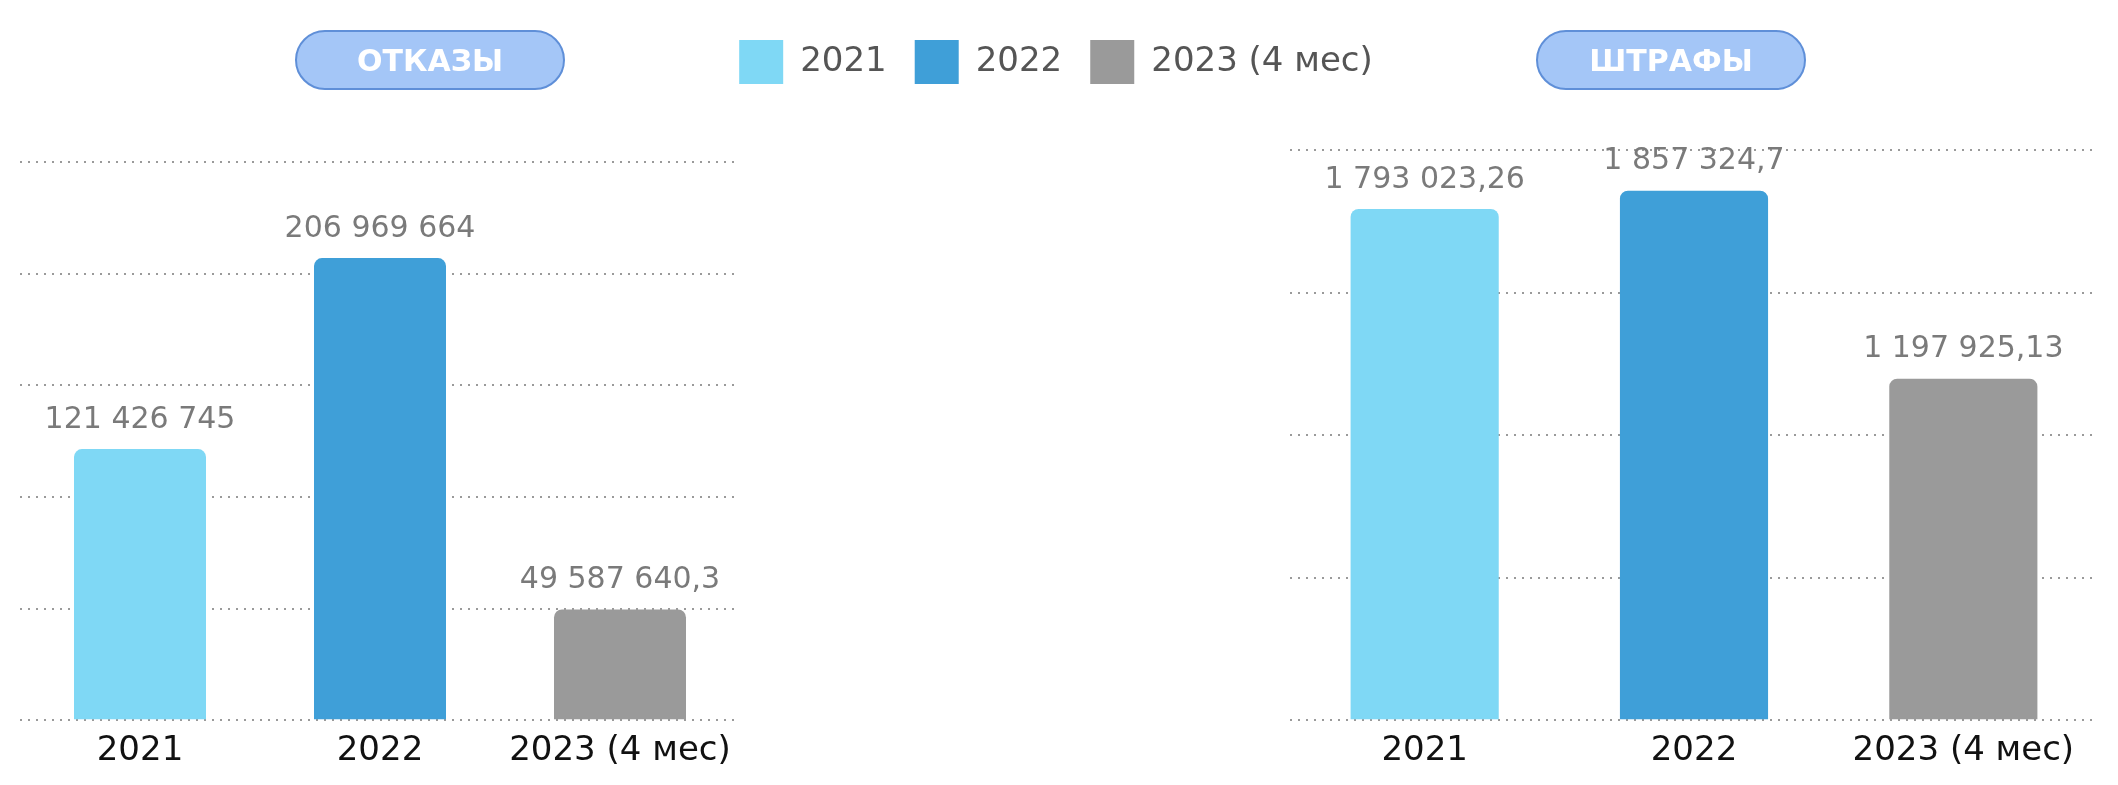 Image resolution: width=2118 pixels, height=785 pixels. What do you see at coordinates (380, 226) in the screenshot?
I see `data-label: 206 969 664` at bounding box center [380, 226].